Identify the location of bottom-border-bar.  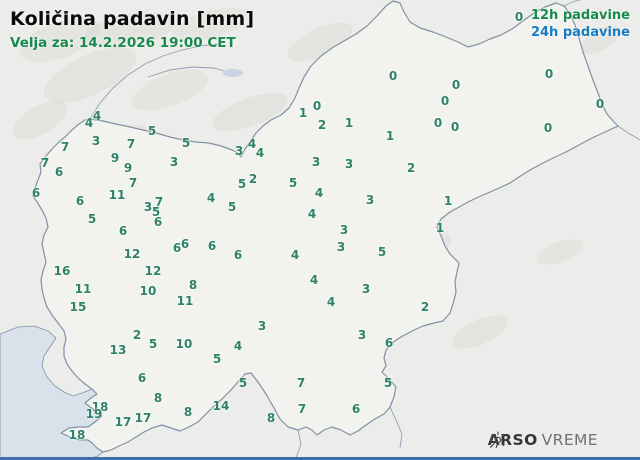
(320, 458).